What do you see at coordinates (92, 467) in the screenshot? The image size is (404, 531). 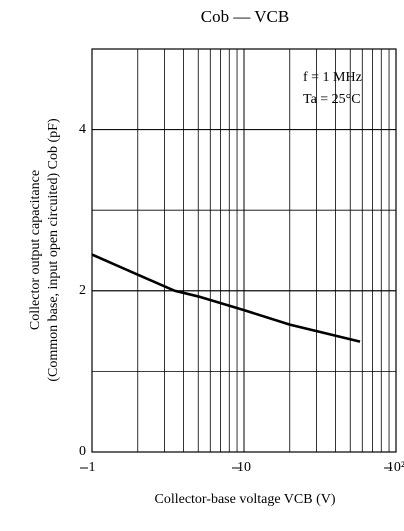 I see `x-tick-label: 1` at bounding box center [92, 467].